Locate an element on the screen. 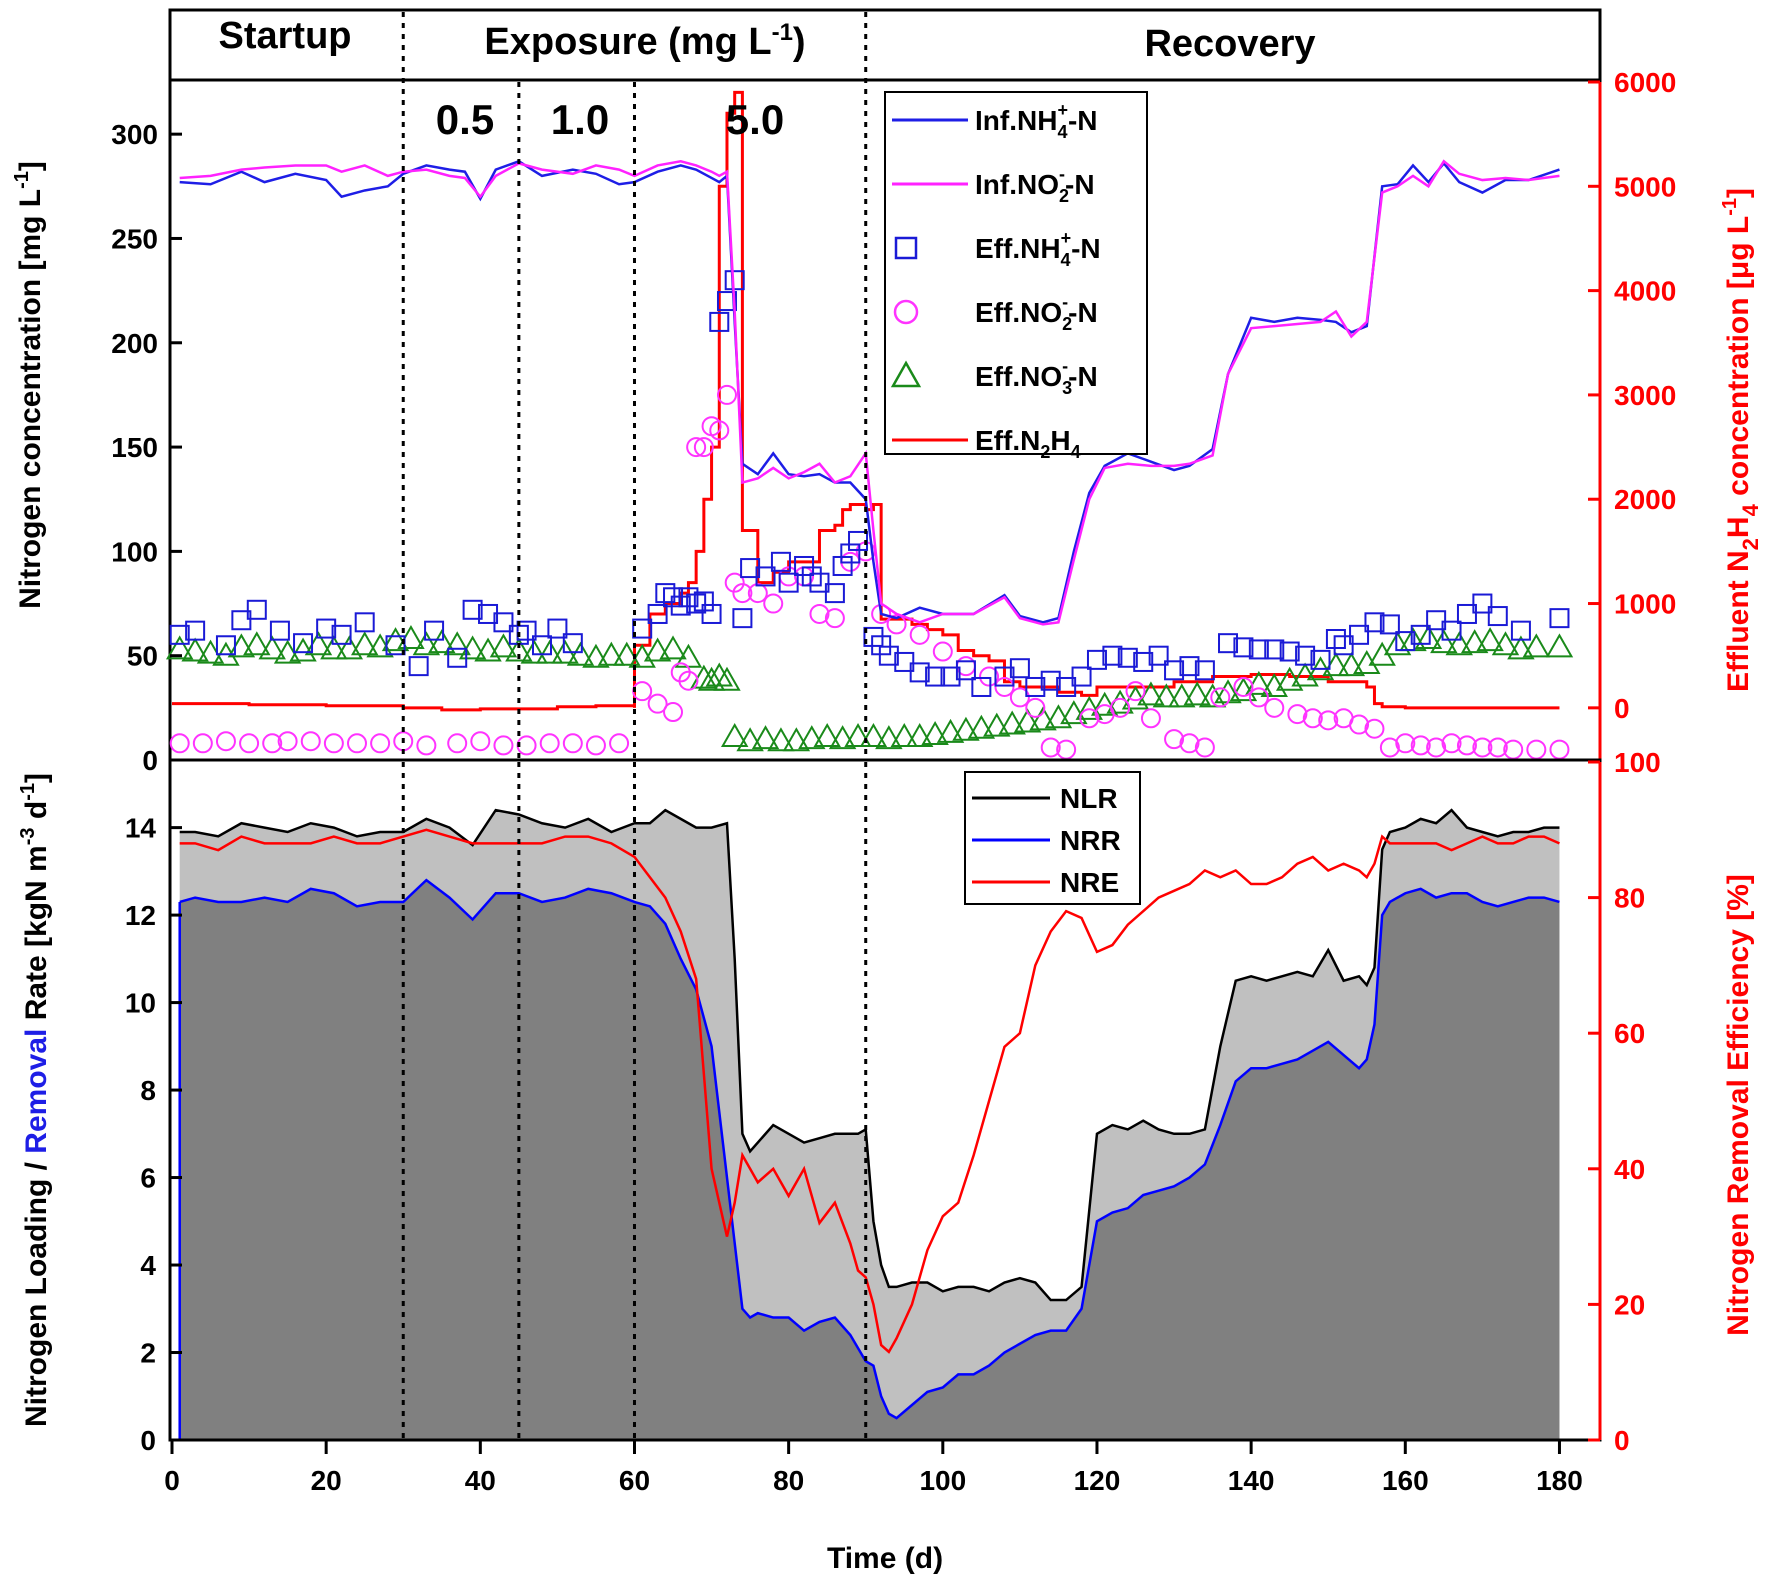  top-left-tick-label: 100 is located at coordinates (134, 551).